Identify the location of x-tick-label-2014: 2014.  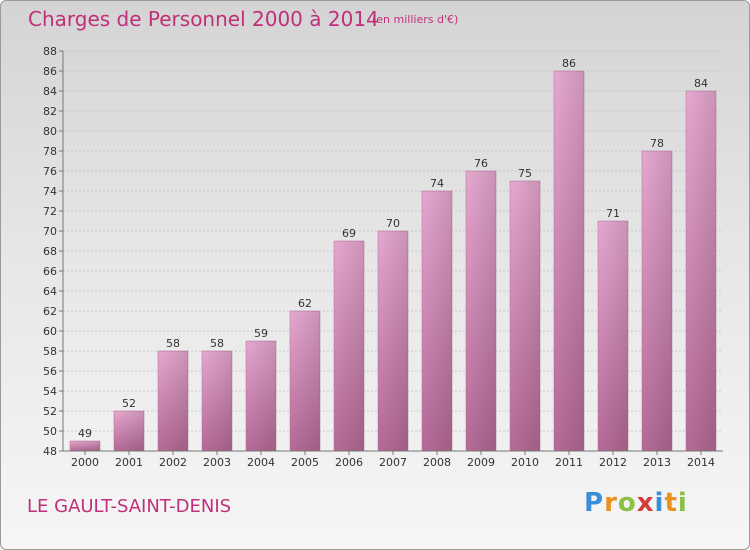
(701, 462).